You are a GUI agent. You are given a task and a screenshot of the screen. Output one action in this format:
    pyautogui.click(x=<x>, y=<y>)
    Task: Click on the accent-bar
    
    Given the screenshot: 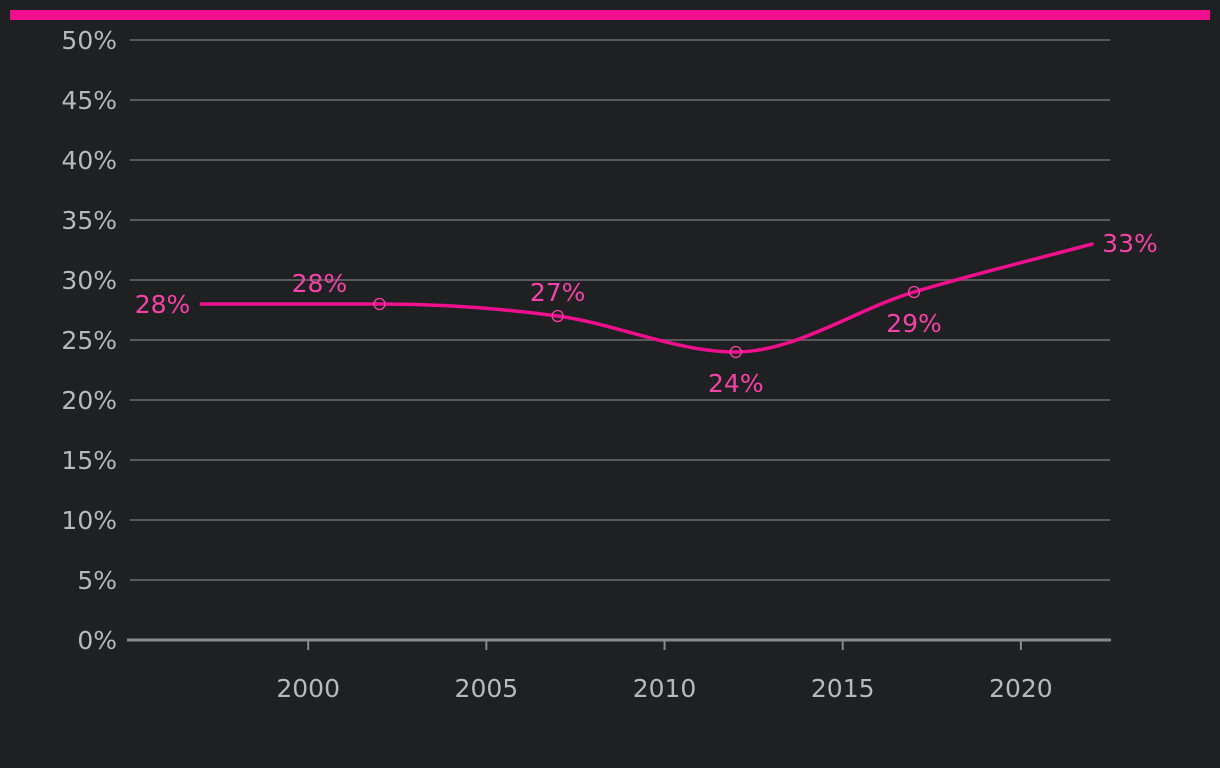 What is the action you would take?
    pyautogui.click(x=610, y=15)
    